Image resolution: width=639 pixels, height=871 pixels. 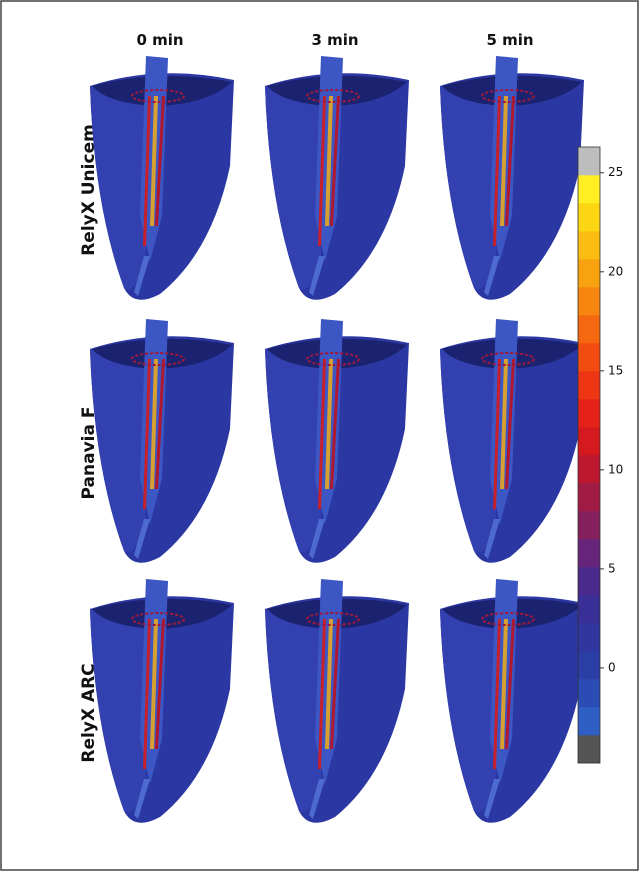 I want to click on colorbar-tick-label: 5, so click(x=612, y=568).